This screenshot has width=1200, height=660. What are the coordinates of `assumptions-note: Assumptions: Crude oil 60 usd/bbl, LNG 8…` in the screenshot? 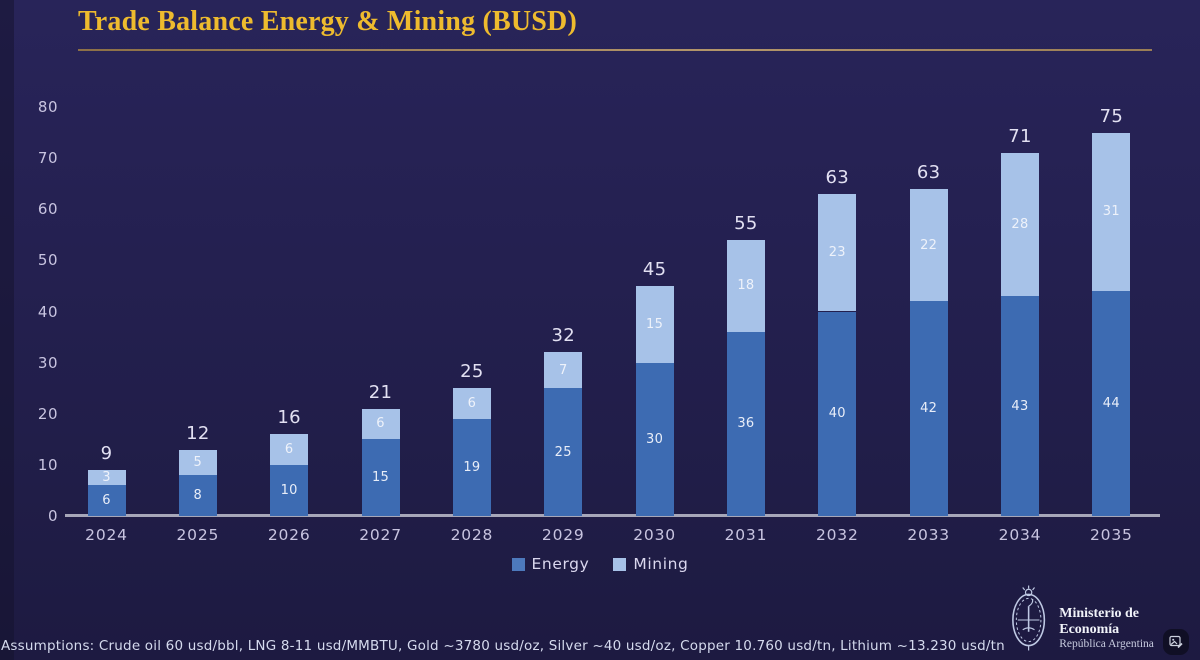 It's located at (503, 646).